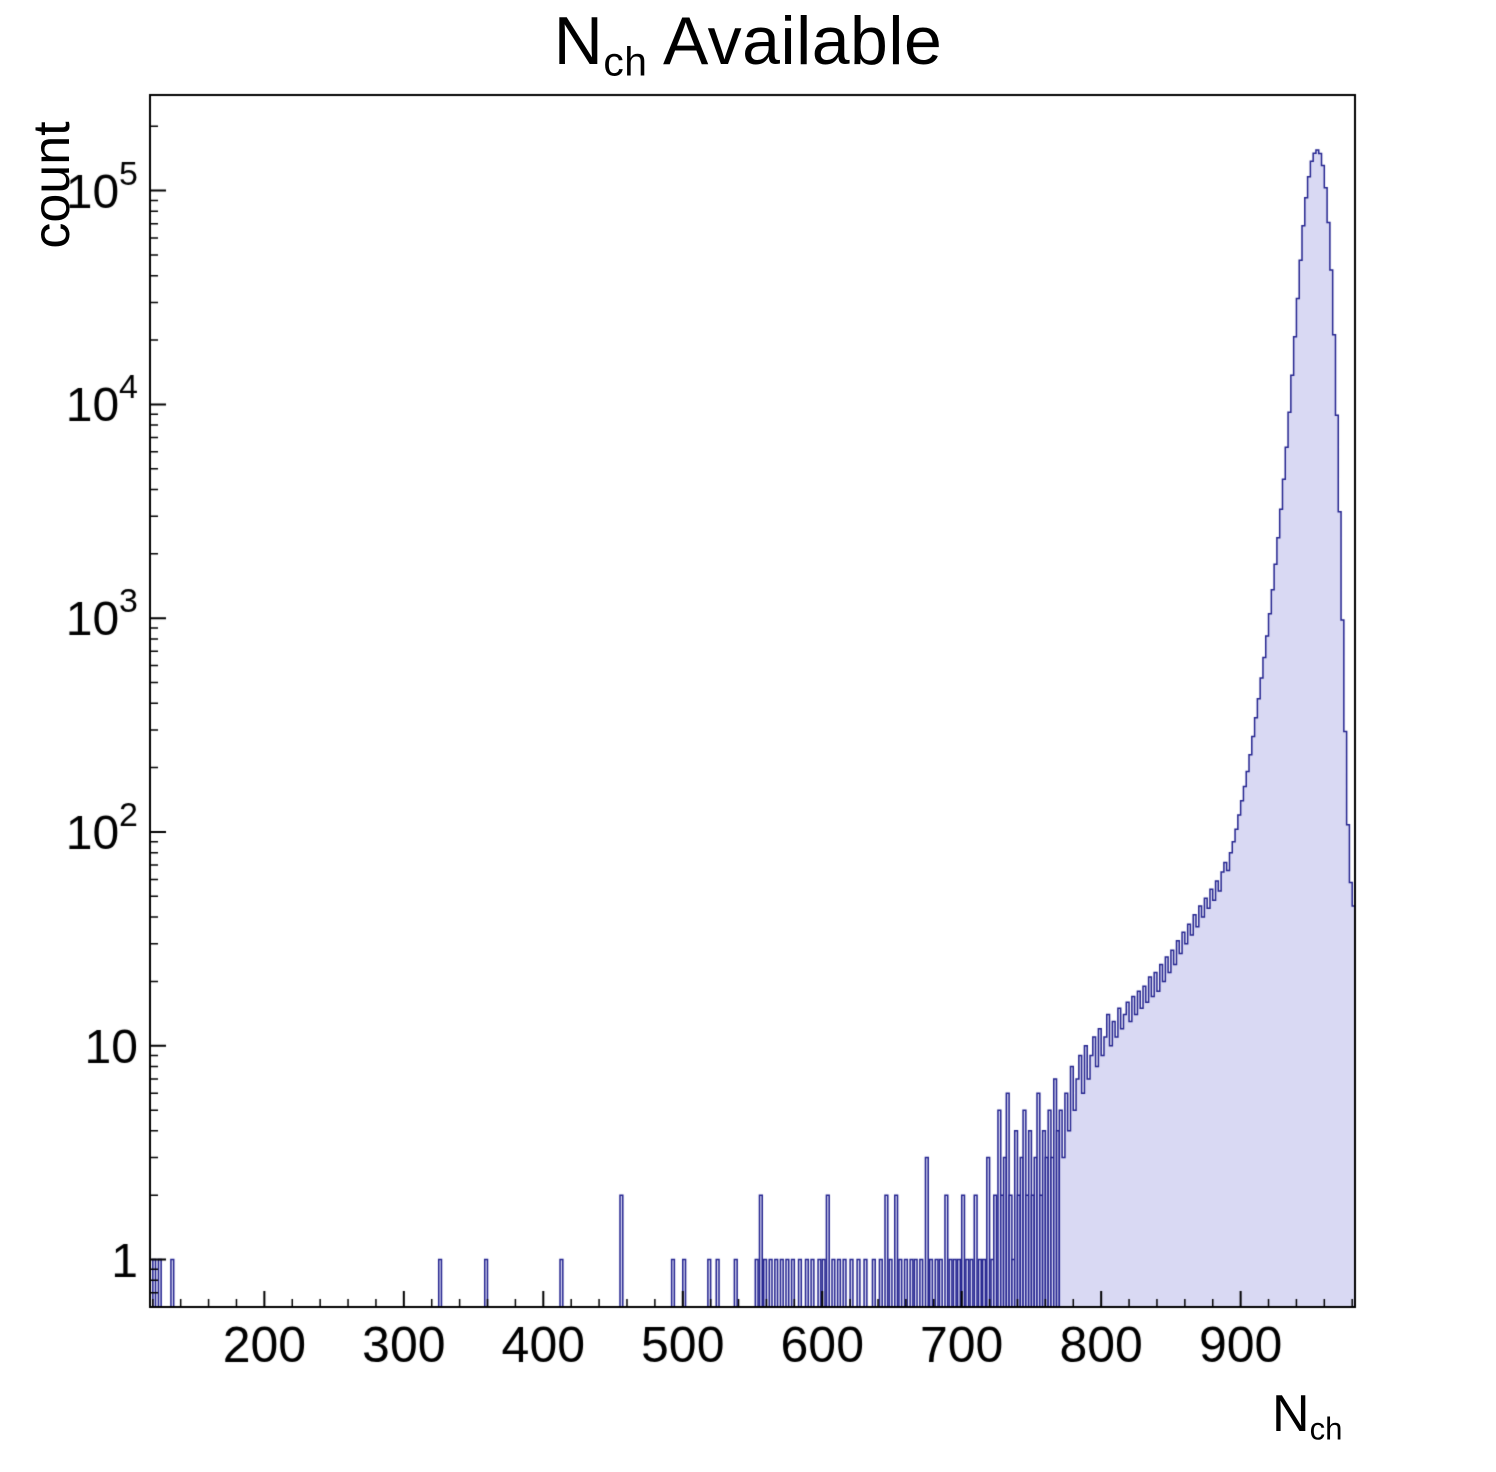 The width and height of the screenshot is (1496, 1472). I want to click on chart-title: Nch Available, so click(748, 43).